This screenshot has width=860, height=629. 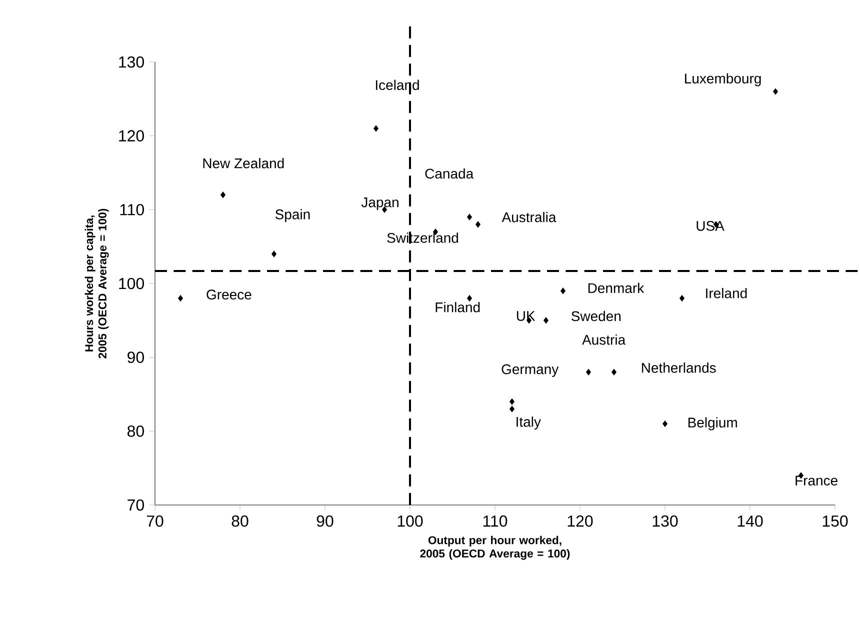 I want to click on y-tick-label: 100, so click(x=131, y=284).